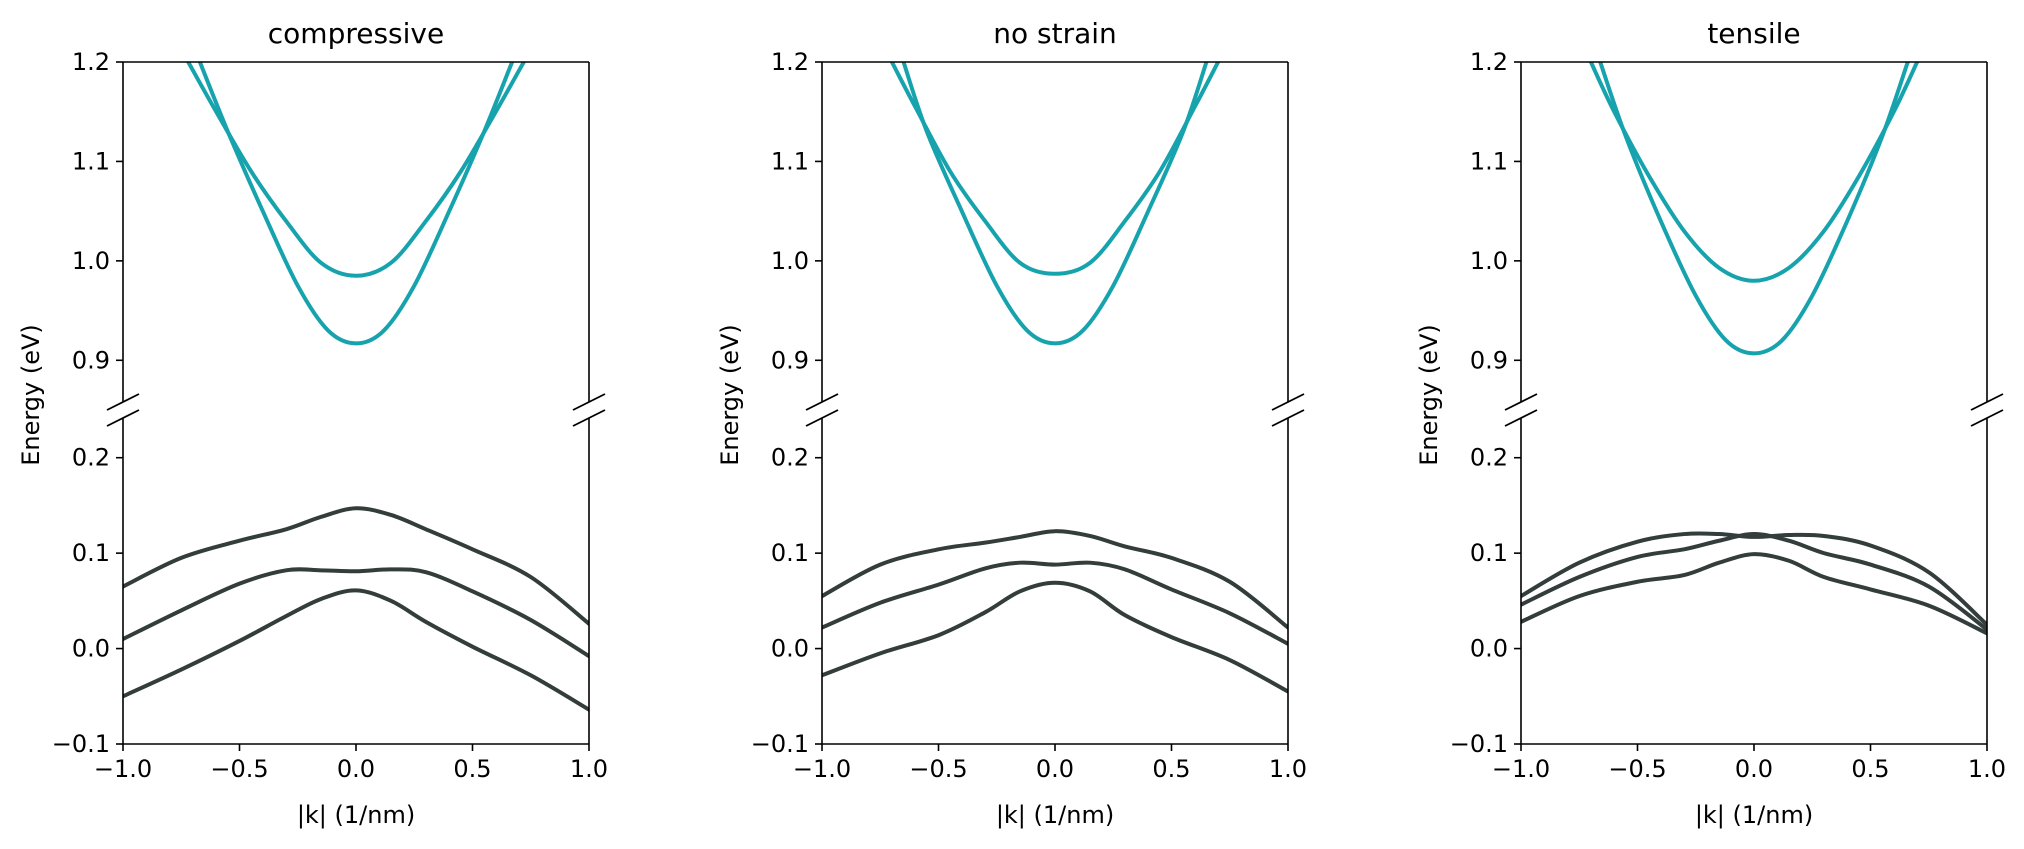 The width and height of the screenshot is (2024, 849). I want to click on panel-title: compressive, so click(356, 33).